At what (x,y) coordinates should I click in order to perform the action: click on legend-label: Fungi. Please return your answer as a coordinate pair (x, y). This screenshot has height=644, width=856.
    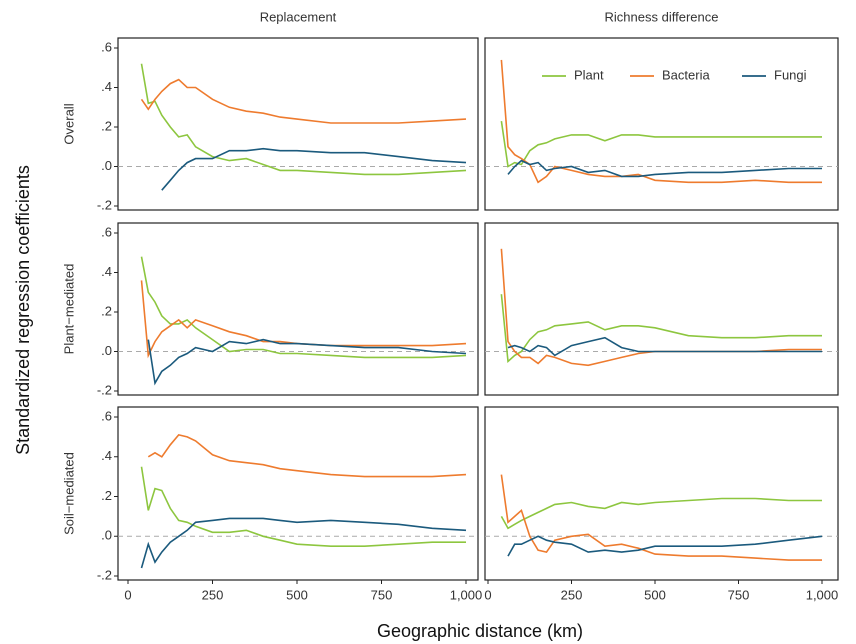
    Looking at the image, I should click on (790, 74).